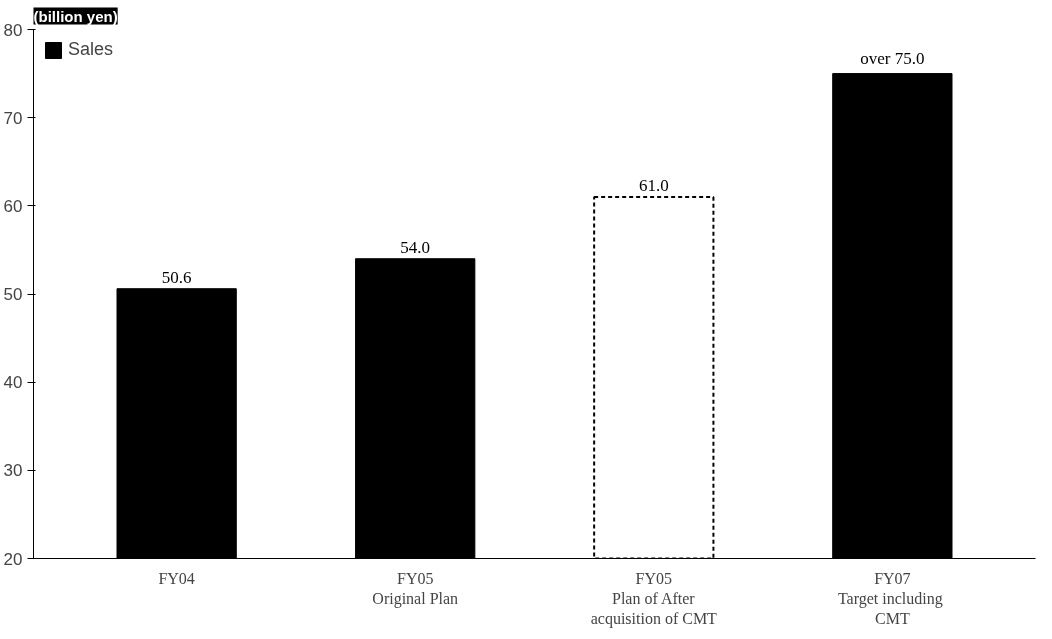 This screenshot has width=1052, height=639. What do you see at coordinates (13, 559) in the screenshot?
I see `y-tick-label: 20` at bounding box center [13, 559].